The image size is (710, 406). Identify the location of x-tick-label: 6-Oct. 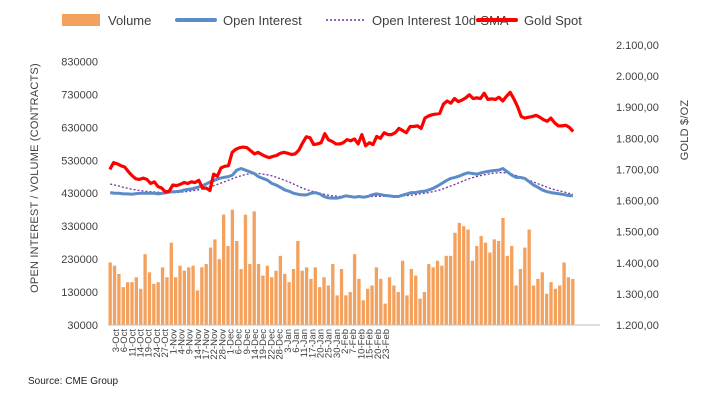
(124, 341).